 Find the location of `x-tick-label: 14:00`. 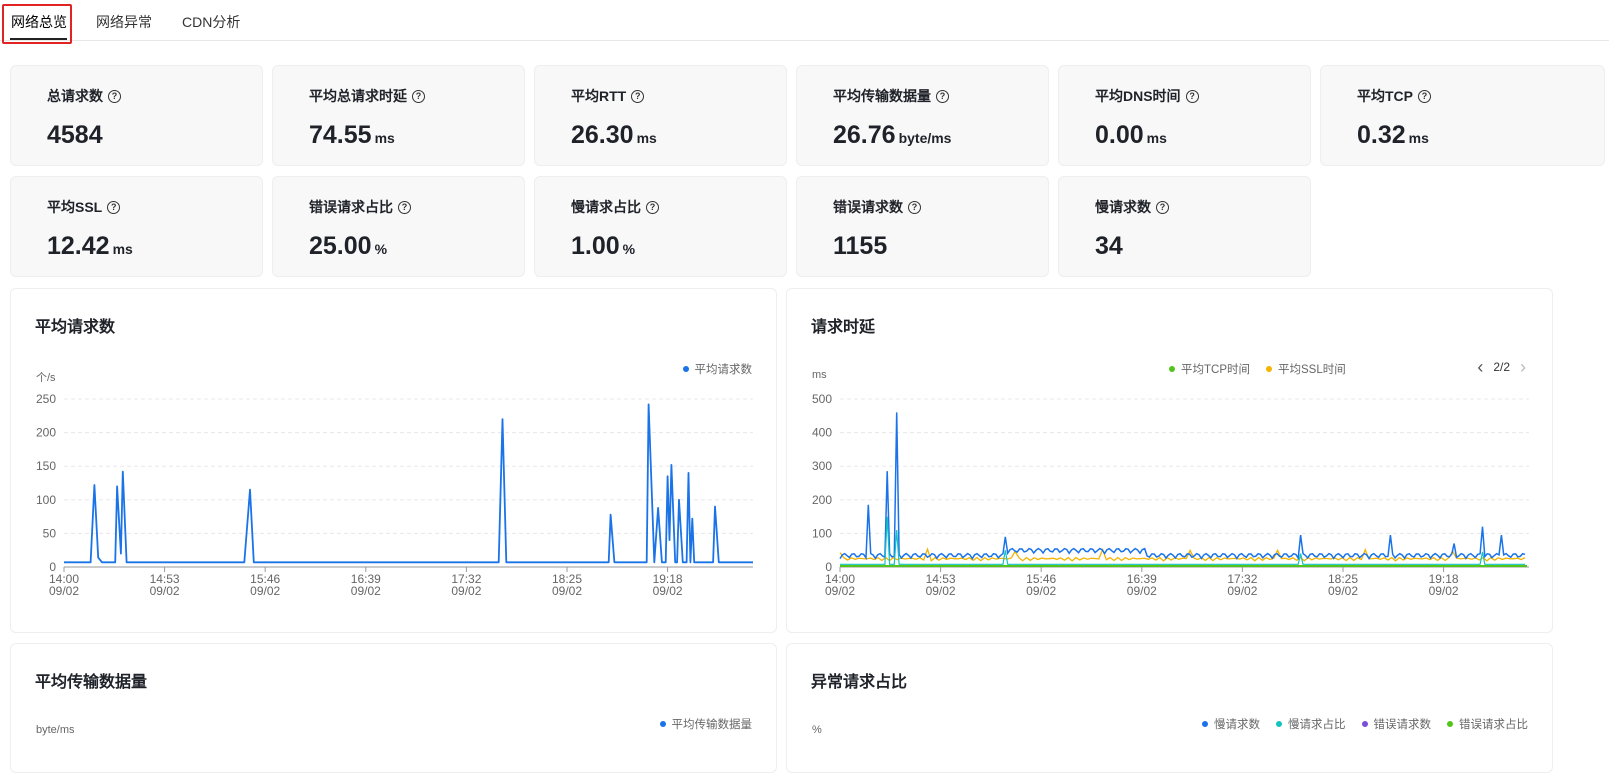

x-tick-label: 14:00 is located at coordinates (840, 579).